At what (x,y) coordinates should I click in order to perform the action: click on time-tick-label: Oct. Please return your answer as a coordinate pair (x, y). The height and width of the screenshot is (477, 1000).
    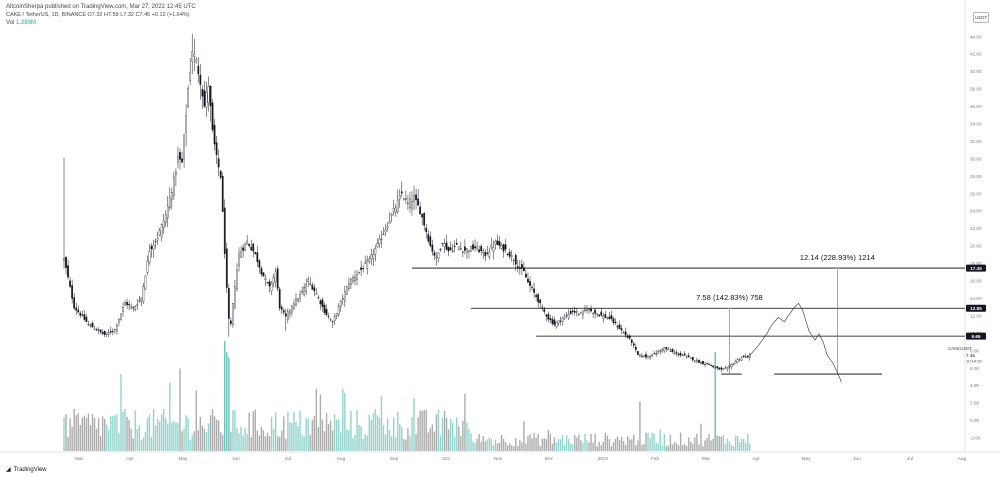
    Looking at the image, I should click on (446, 459).